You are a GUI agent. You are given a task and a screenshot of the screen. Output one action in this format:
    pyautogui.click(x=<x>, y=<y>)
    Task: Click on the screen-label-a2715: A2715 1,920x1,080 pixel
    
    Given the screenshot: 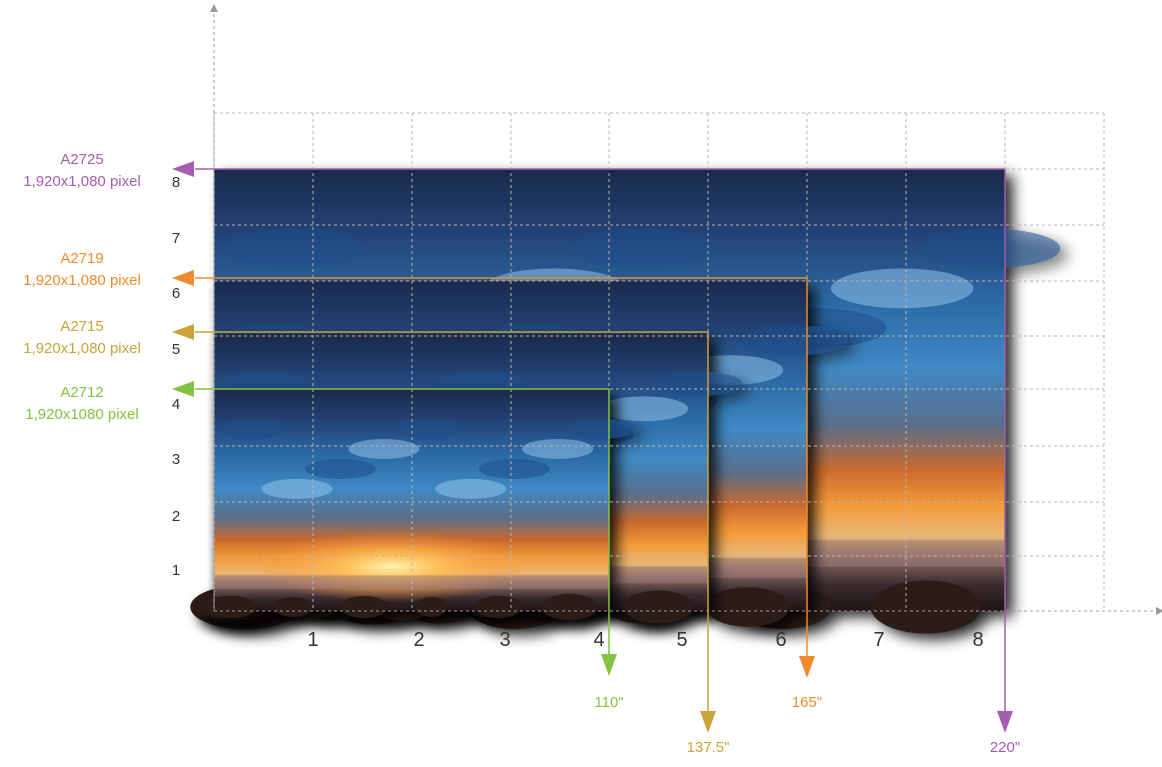 What is the action you would take?
    pyautogui.click(x=82, y=338)
    